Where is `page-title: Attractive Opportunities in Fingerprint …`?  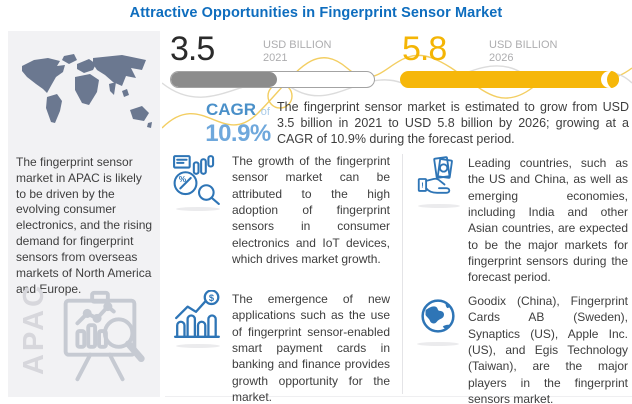
page-title: Attractive Opportunities in Fingerprint … is located at coordinates (316, 13).